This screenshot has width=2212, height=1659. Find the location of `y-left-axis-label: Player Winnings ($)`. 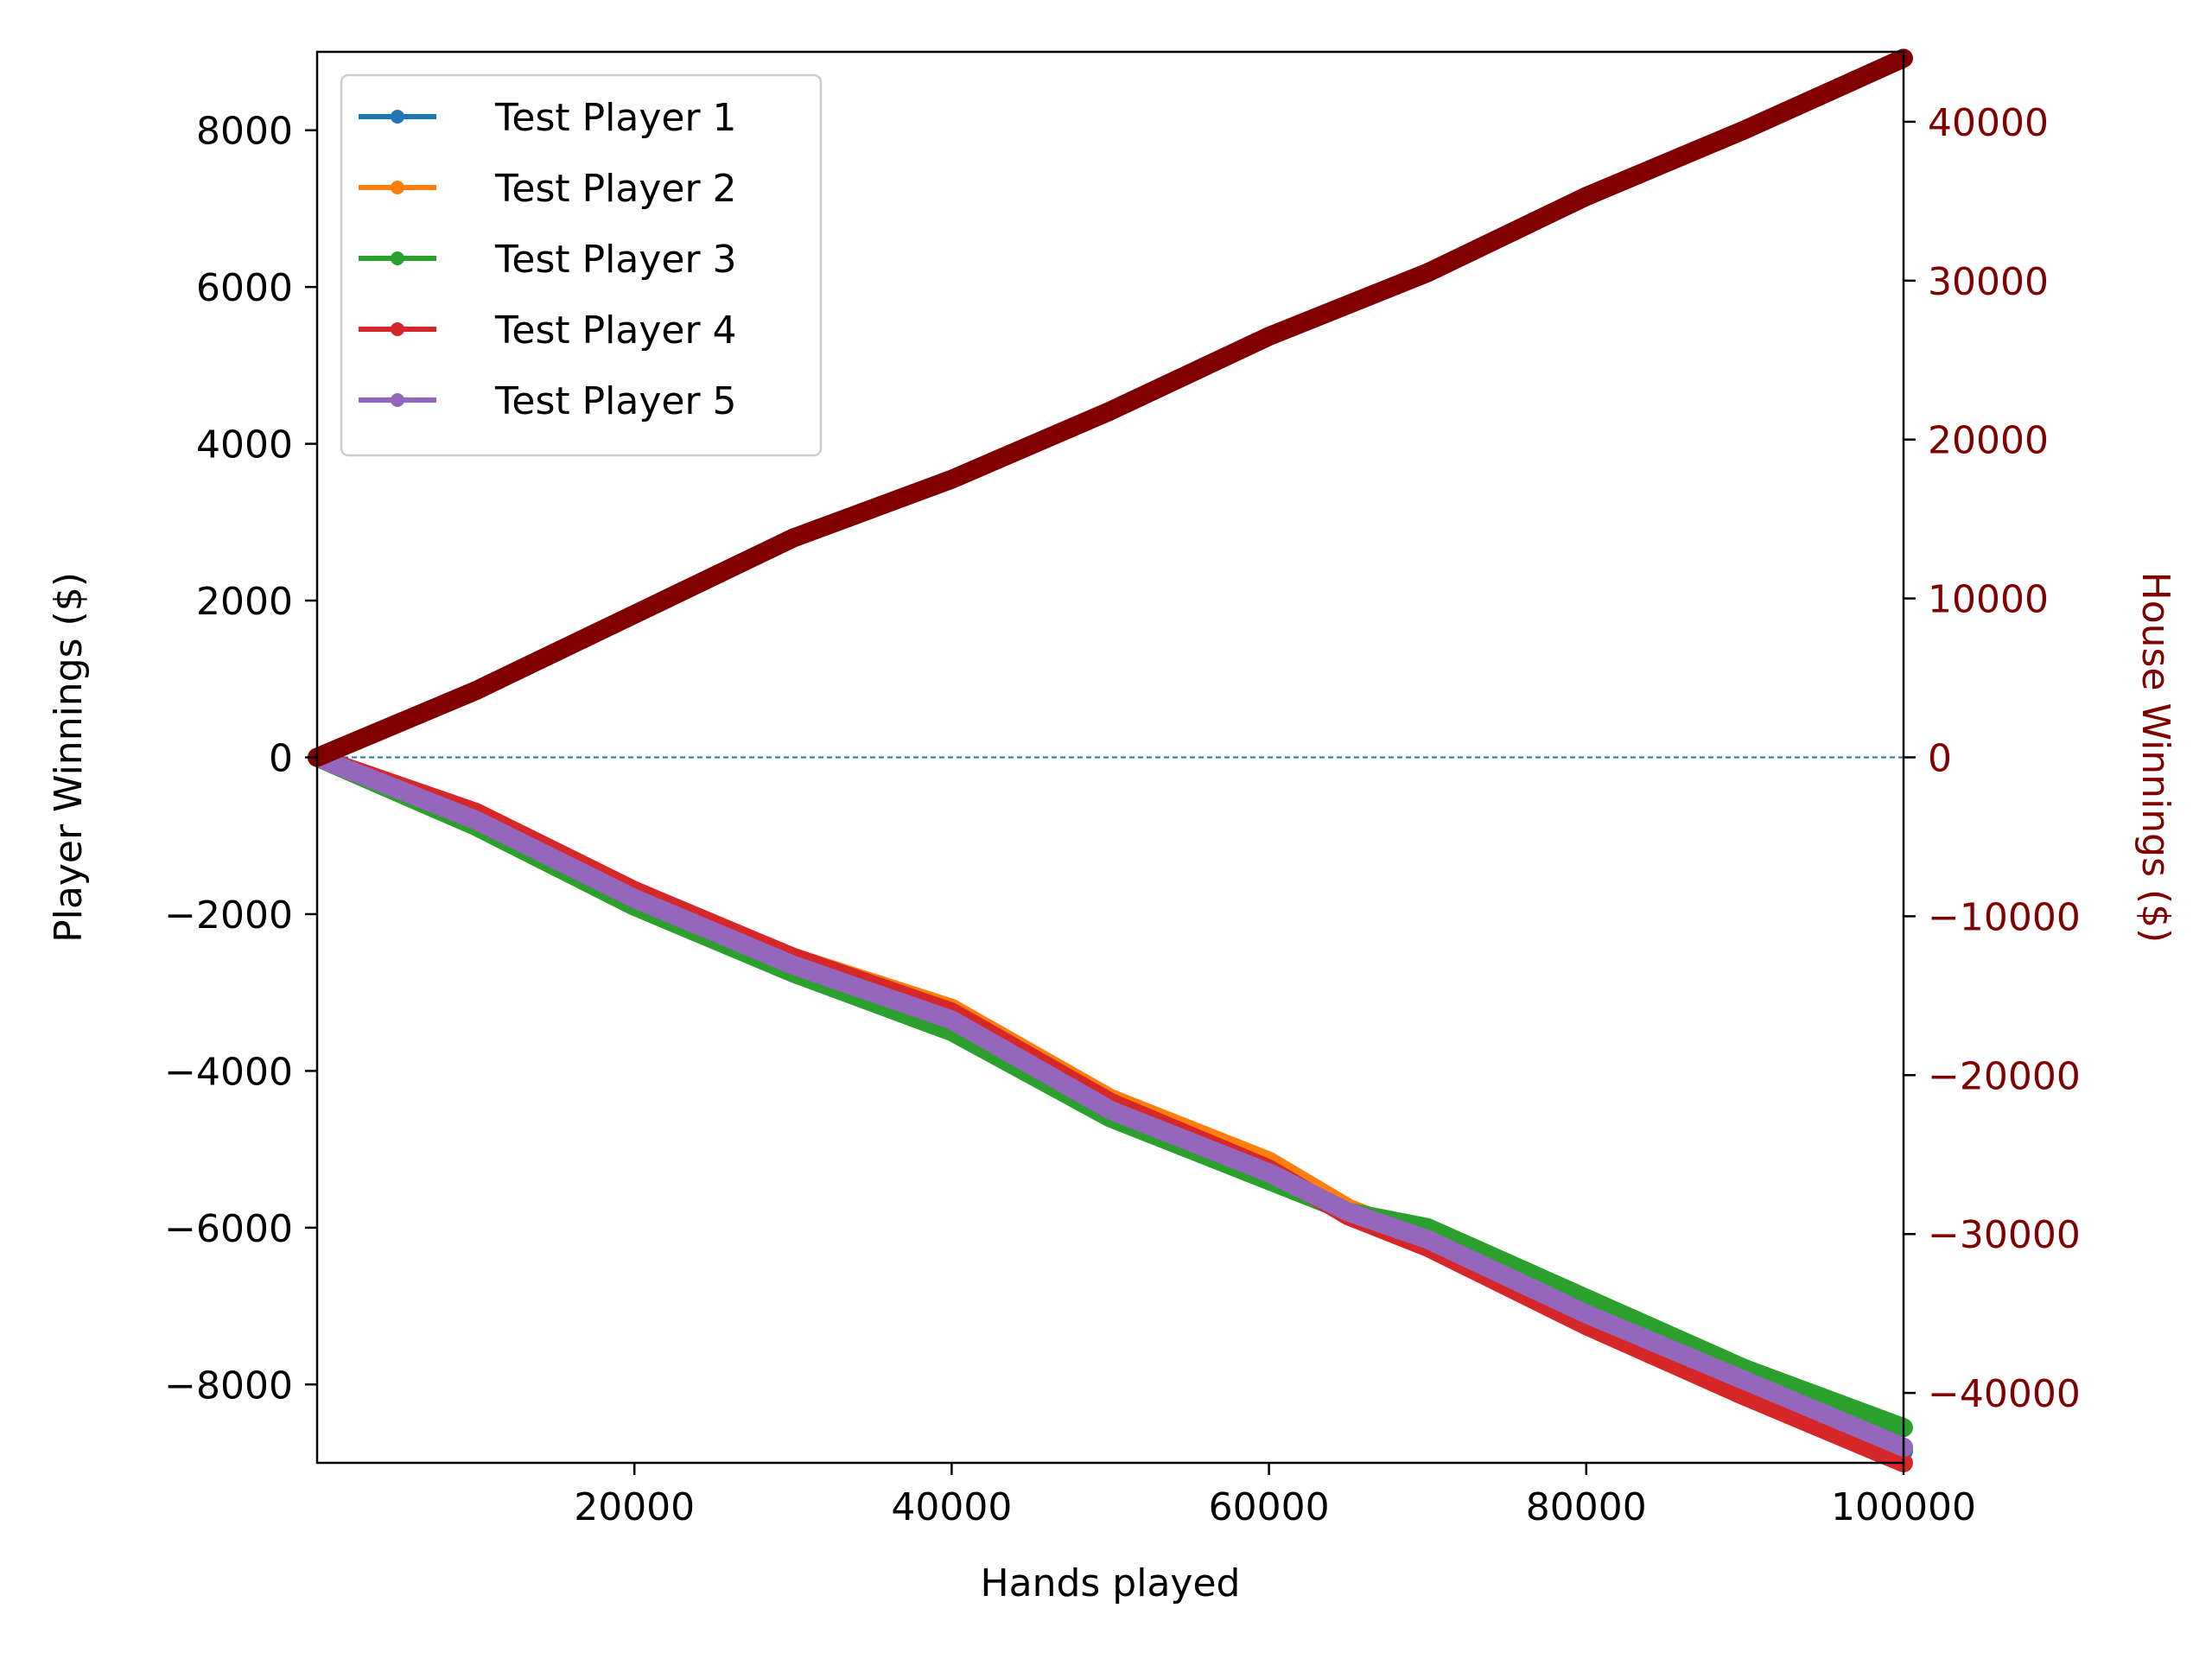

y-left-axis-label: Player Winnings ($) is located at coordinates (69, 757).